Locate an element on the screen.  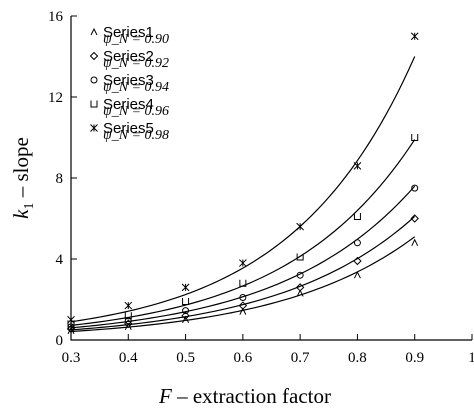
x-axis-title-symbol: F is located at coordinates (165, 396).